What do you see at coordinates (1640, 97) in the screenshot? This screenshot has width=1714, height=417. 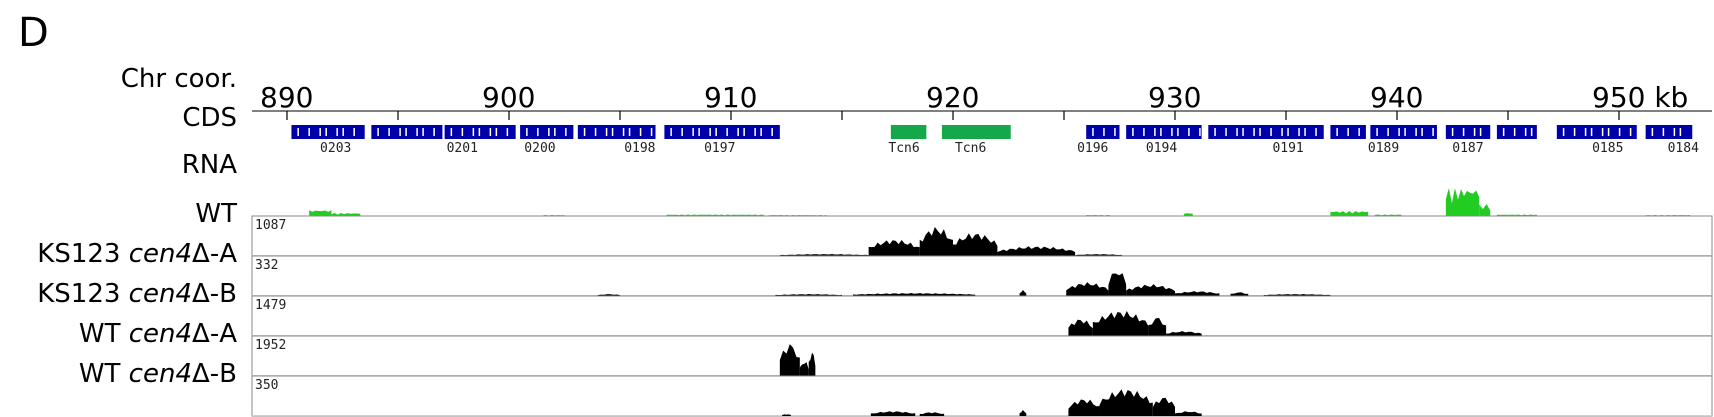 I see `axis-tick-label: 950 kb` at bounding box center [1640, 97].